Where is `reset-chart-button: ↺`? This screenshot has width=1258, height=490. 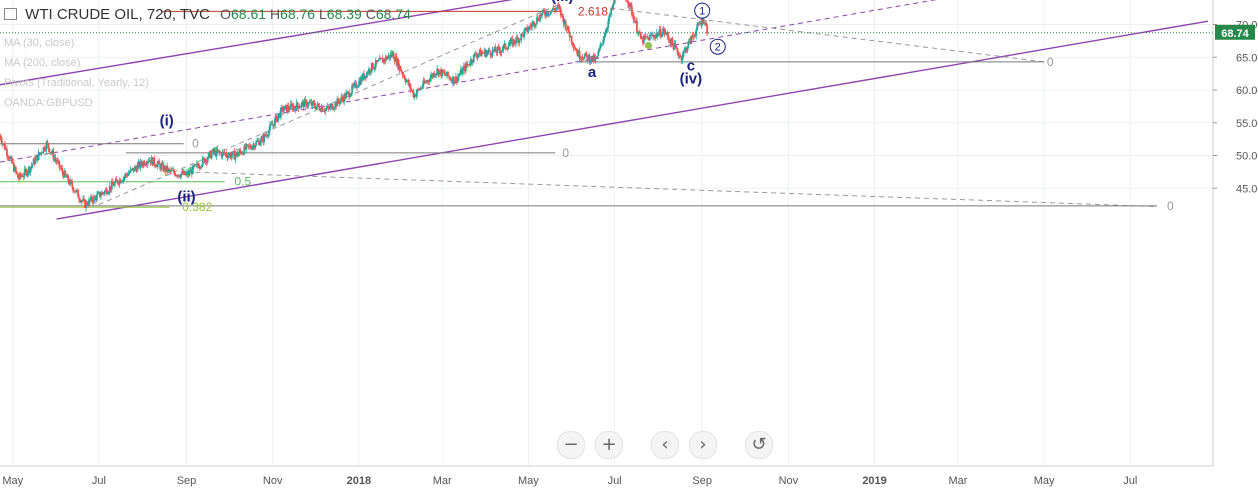
reset-chart-button: ↺ is located at coordinates (759, 445).